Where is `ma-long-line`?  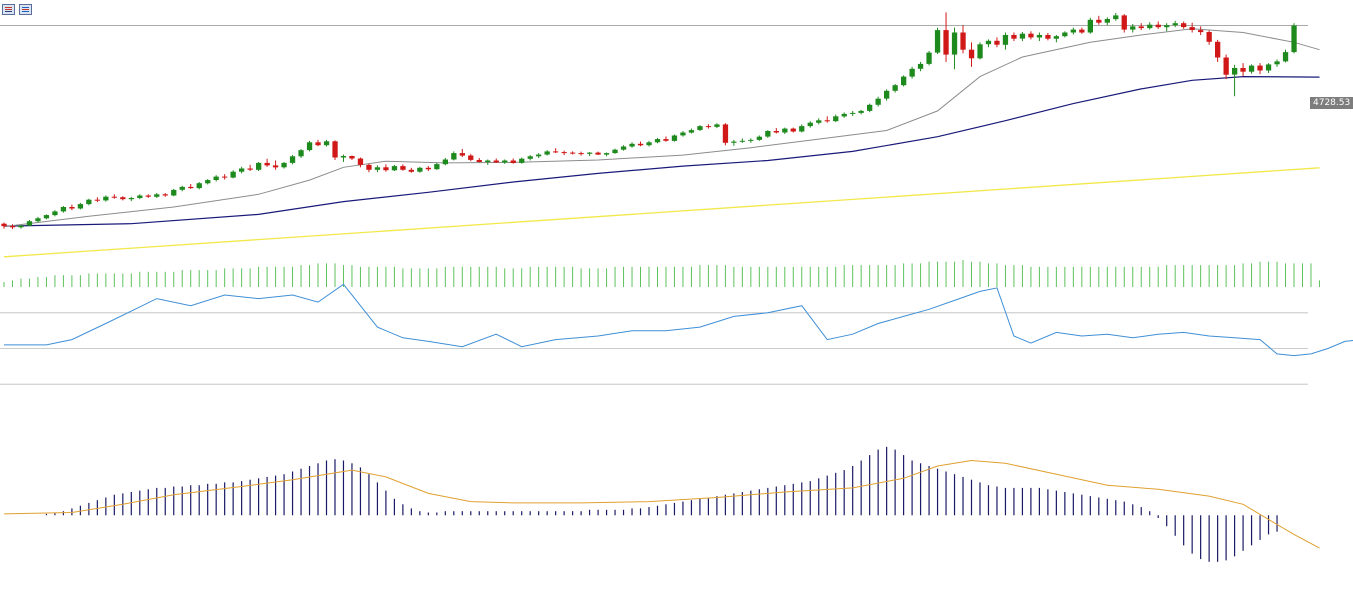 ma-long-line is located at coordinates (661, 212).